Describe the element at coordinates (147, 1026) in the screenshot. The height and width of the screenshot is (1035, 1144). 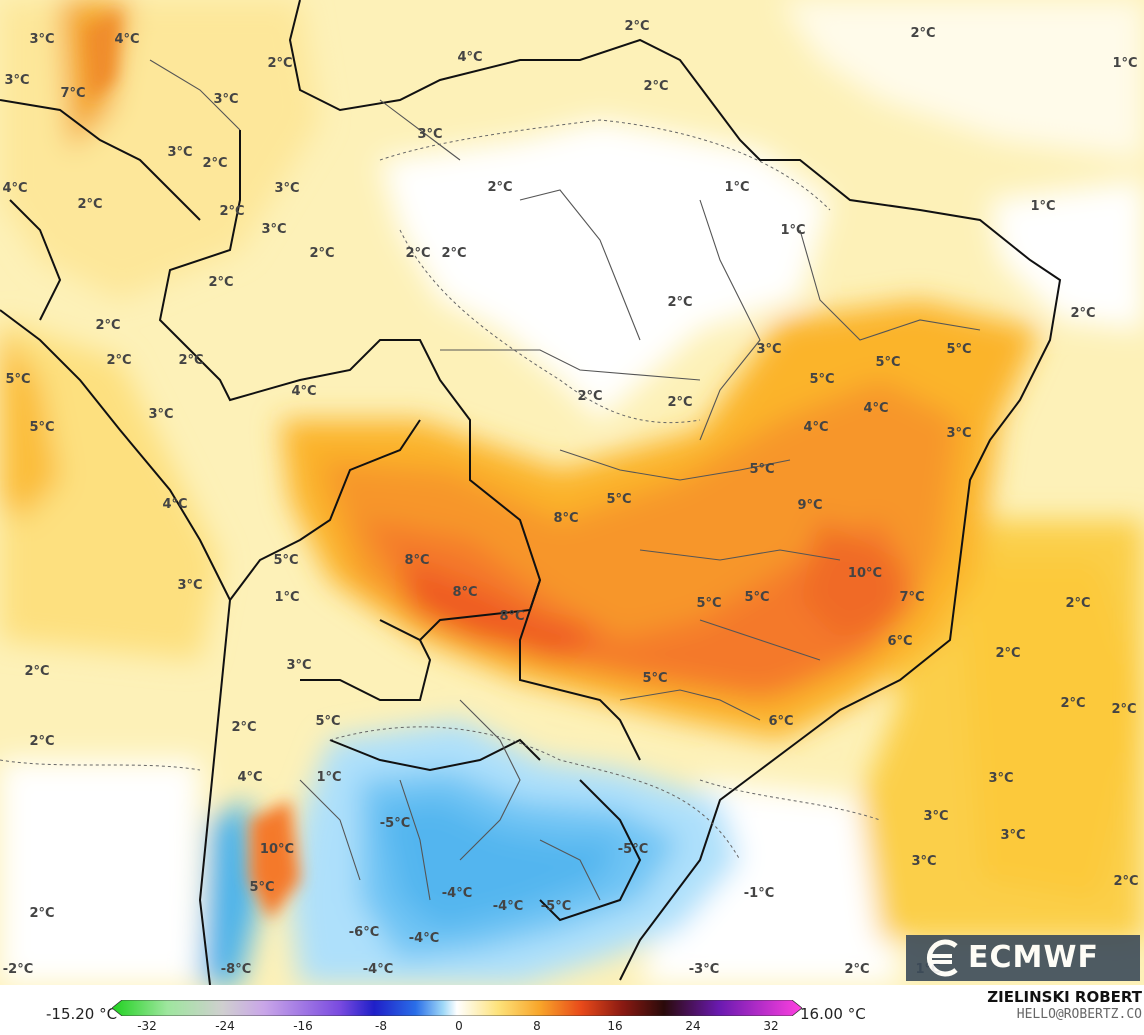
I see `colorbar-tick-label: -32` at that location.